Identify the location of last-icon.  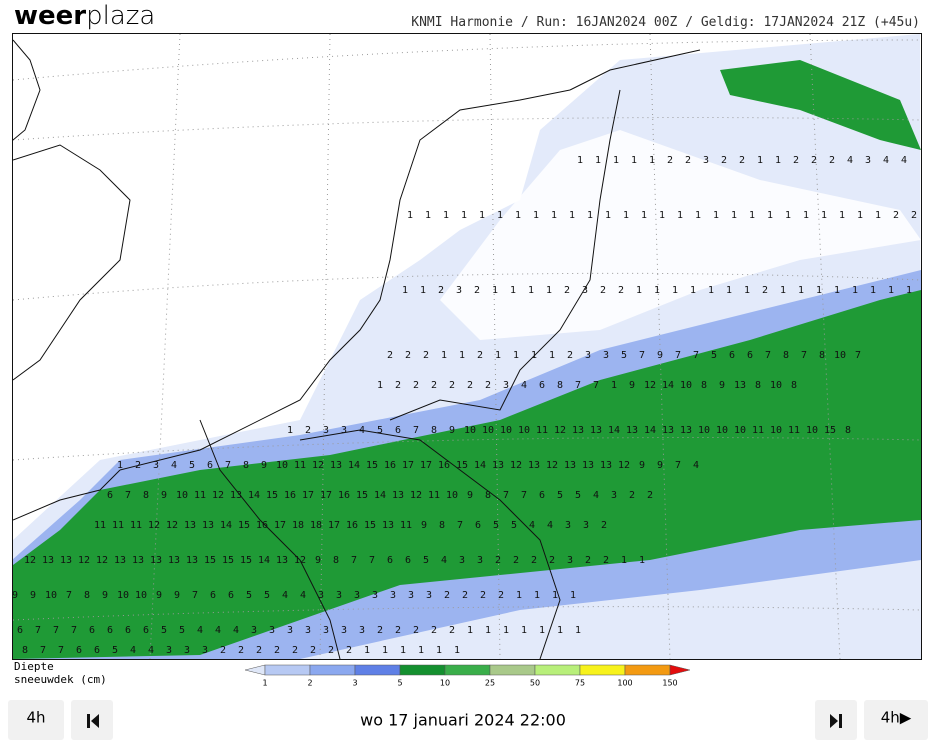
(836, 721).